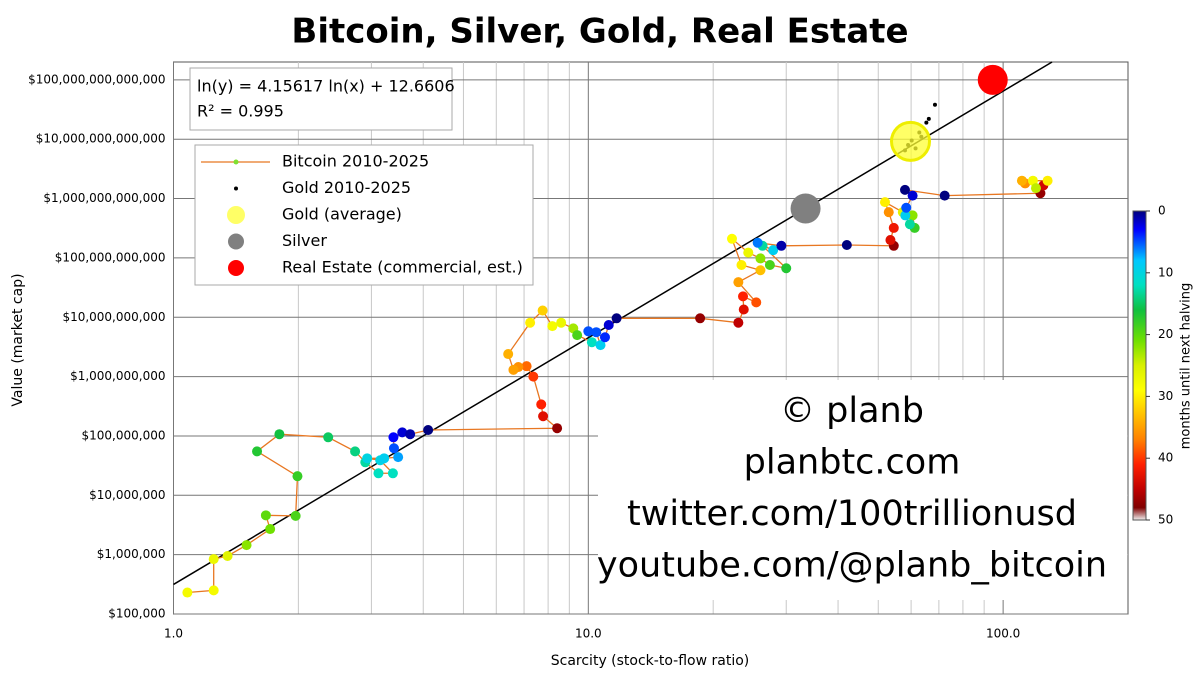  Describe the element at coordinates (852, 566) in the screenshot. I see `watermark-text: youtube.com/@planb_bitcoin` at that location.